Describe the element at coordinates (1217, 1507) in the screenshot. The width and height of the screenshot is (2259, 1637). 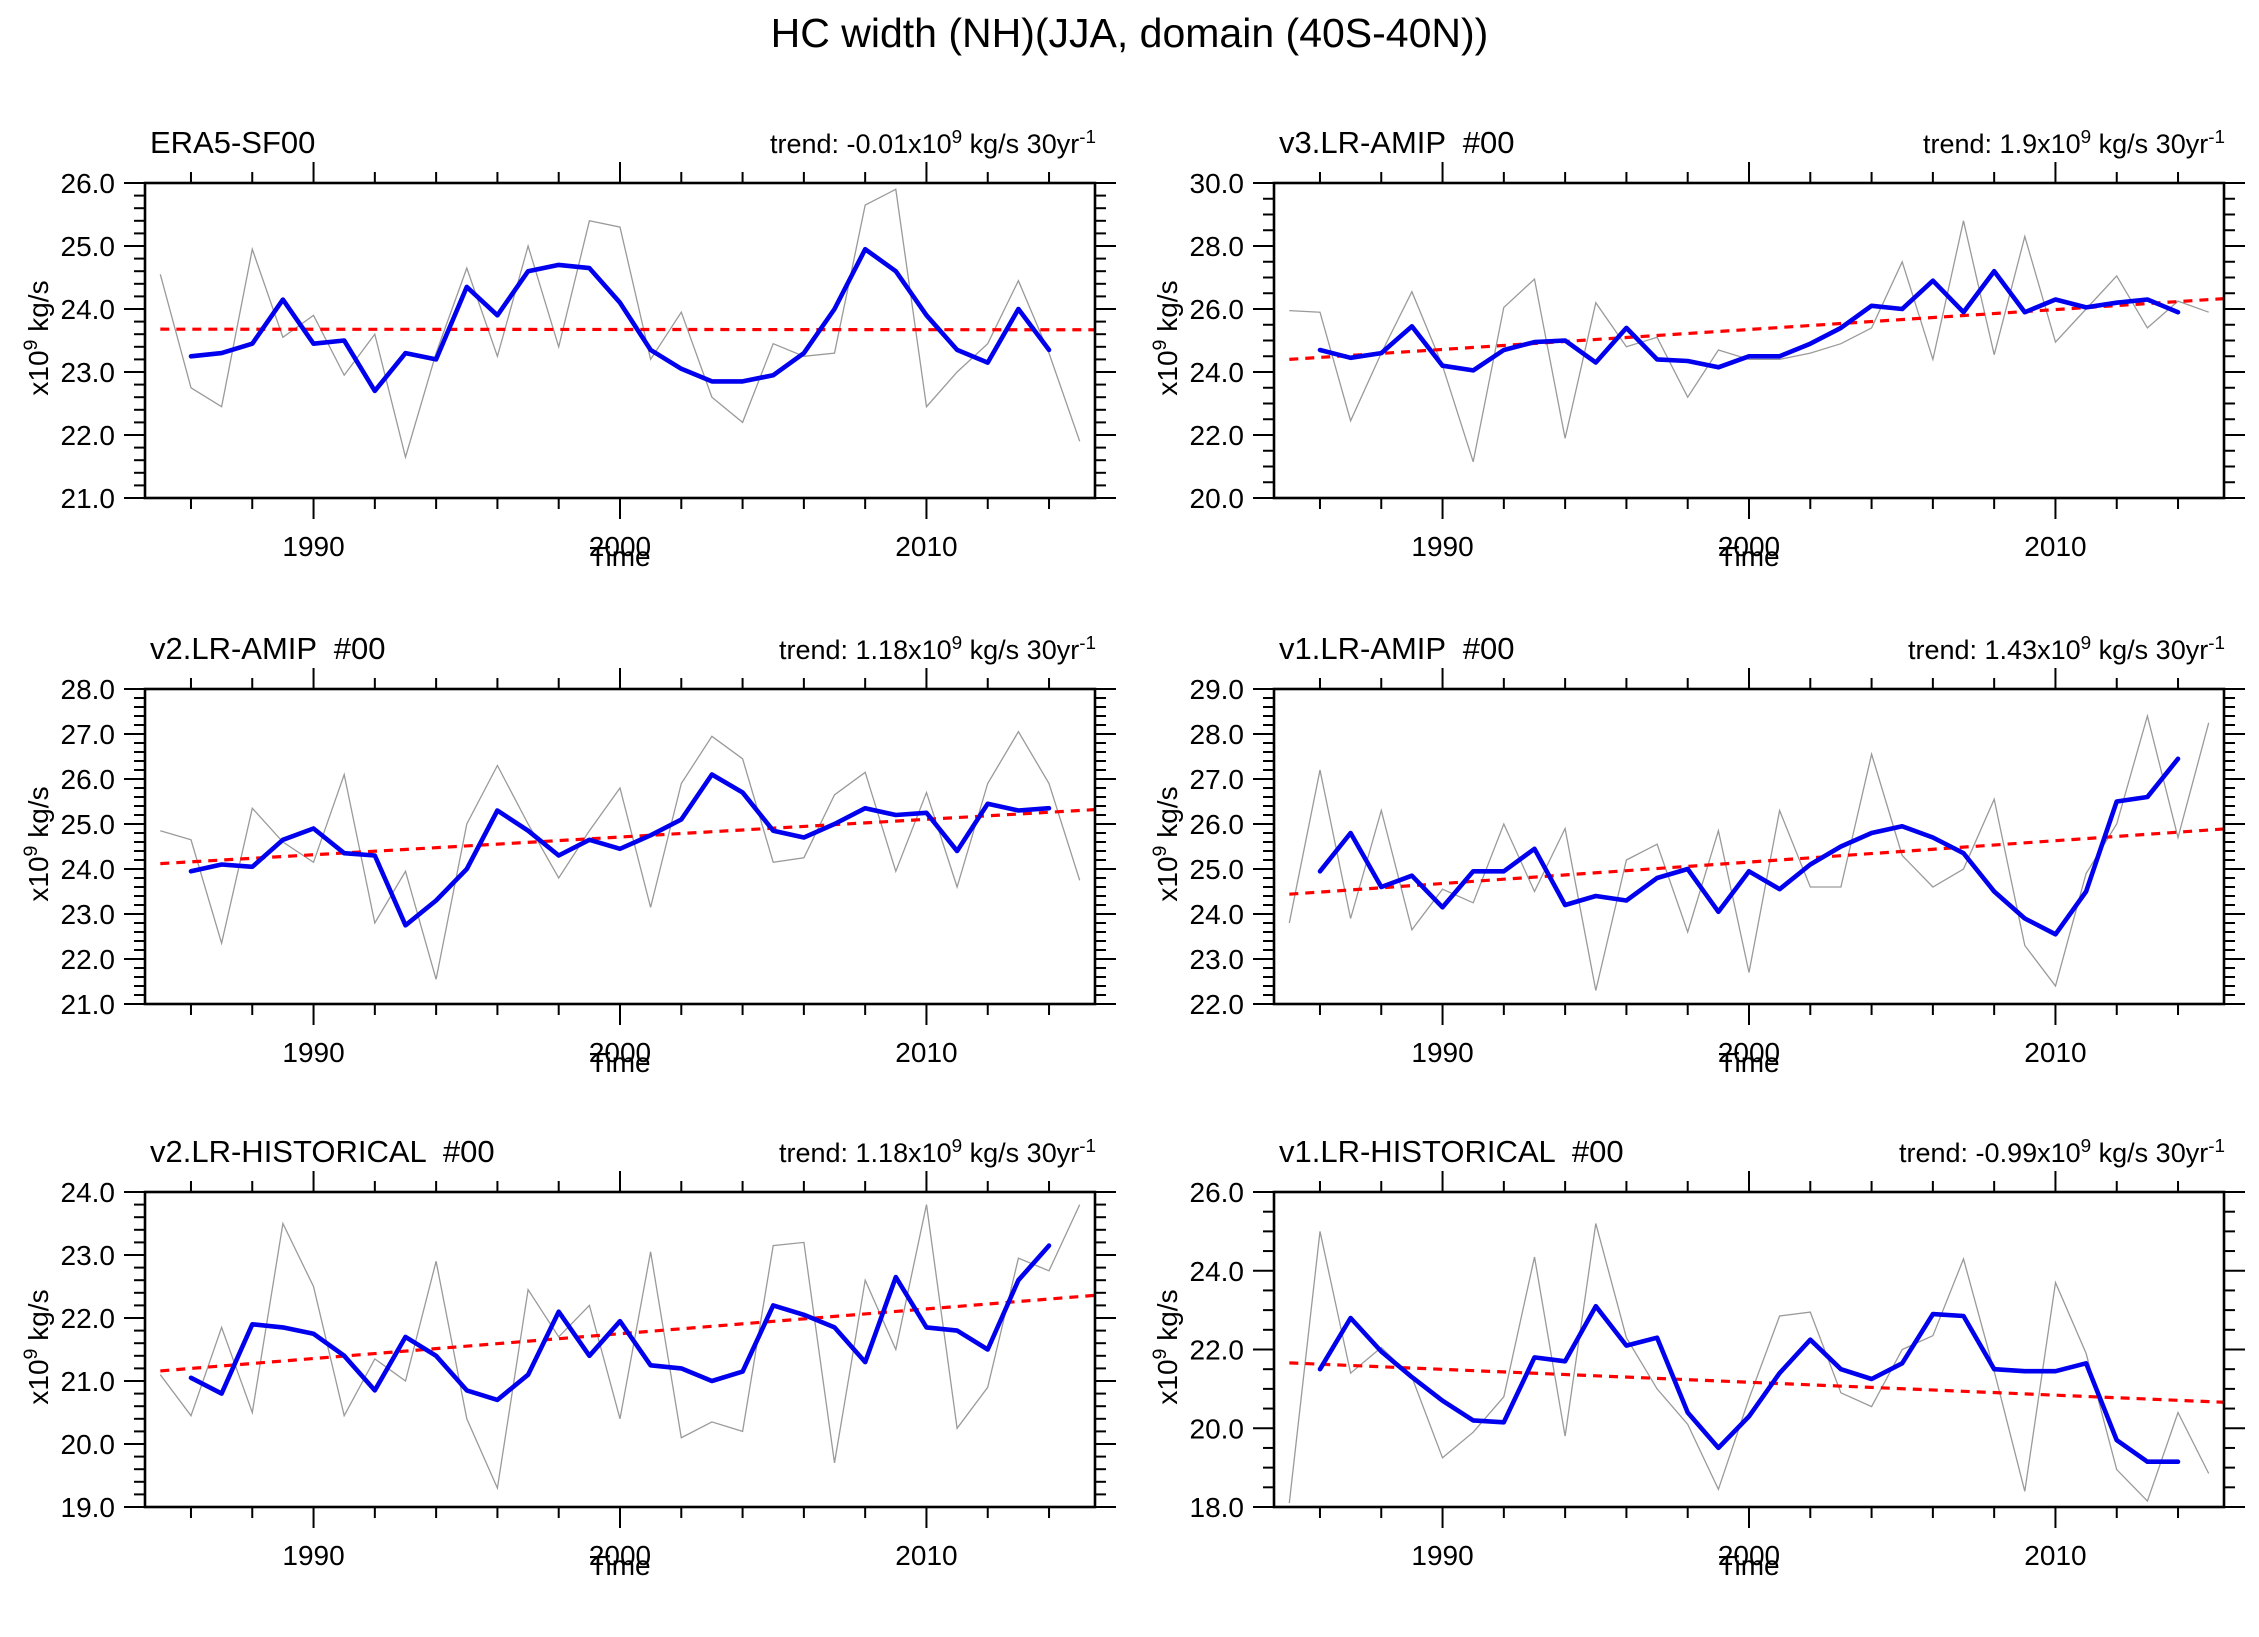
I see `y-tick-label: 18.0` at that location.